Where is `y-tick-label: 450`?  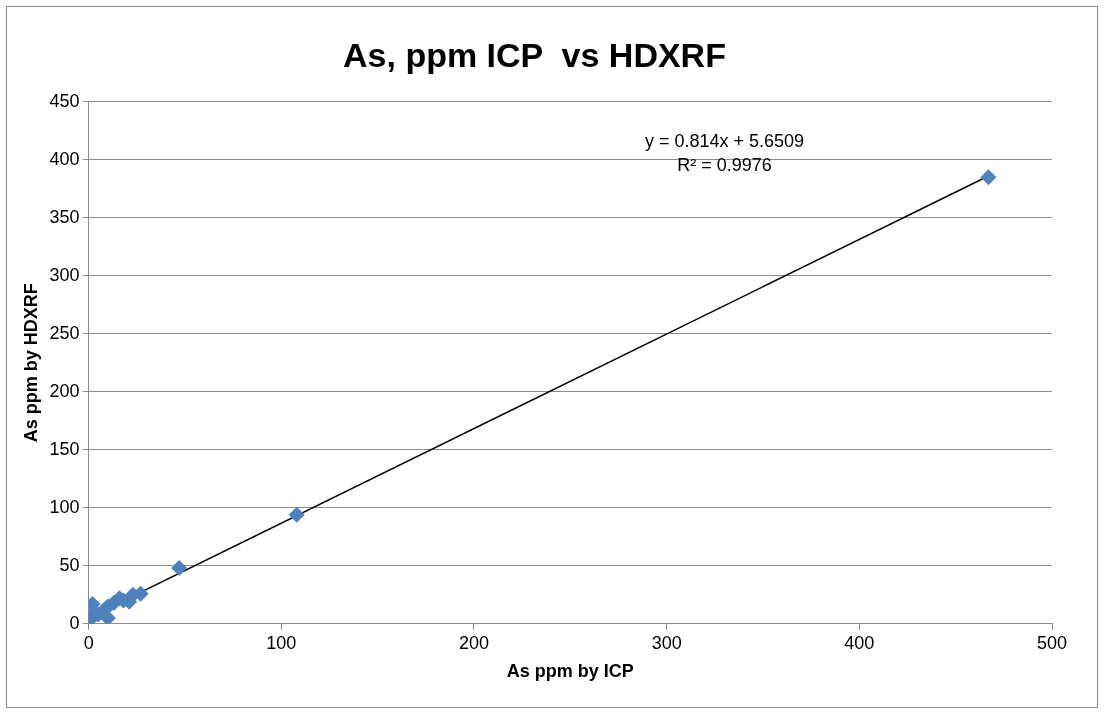 y-tick-label: 450 is located at coordinates (64, 100).